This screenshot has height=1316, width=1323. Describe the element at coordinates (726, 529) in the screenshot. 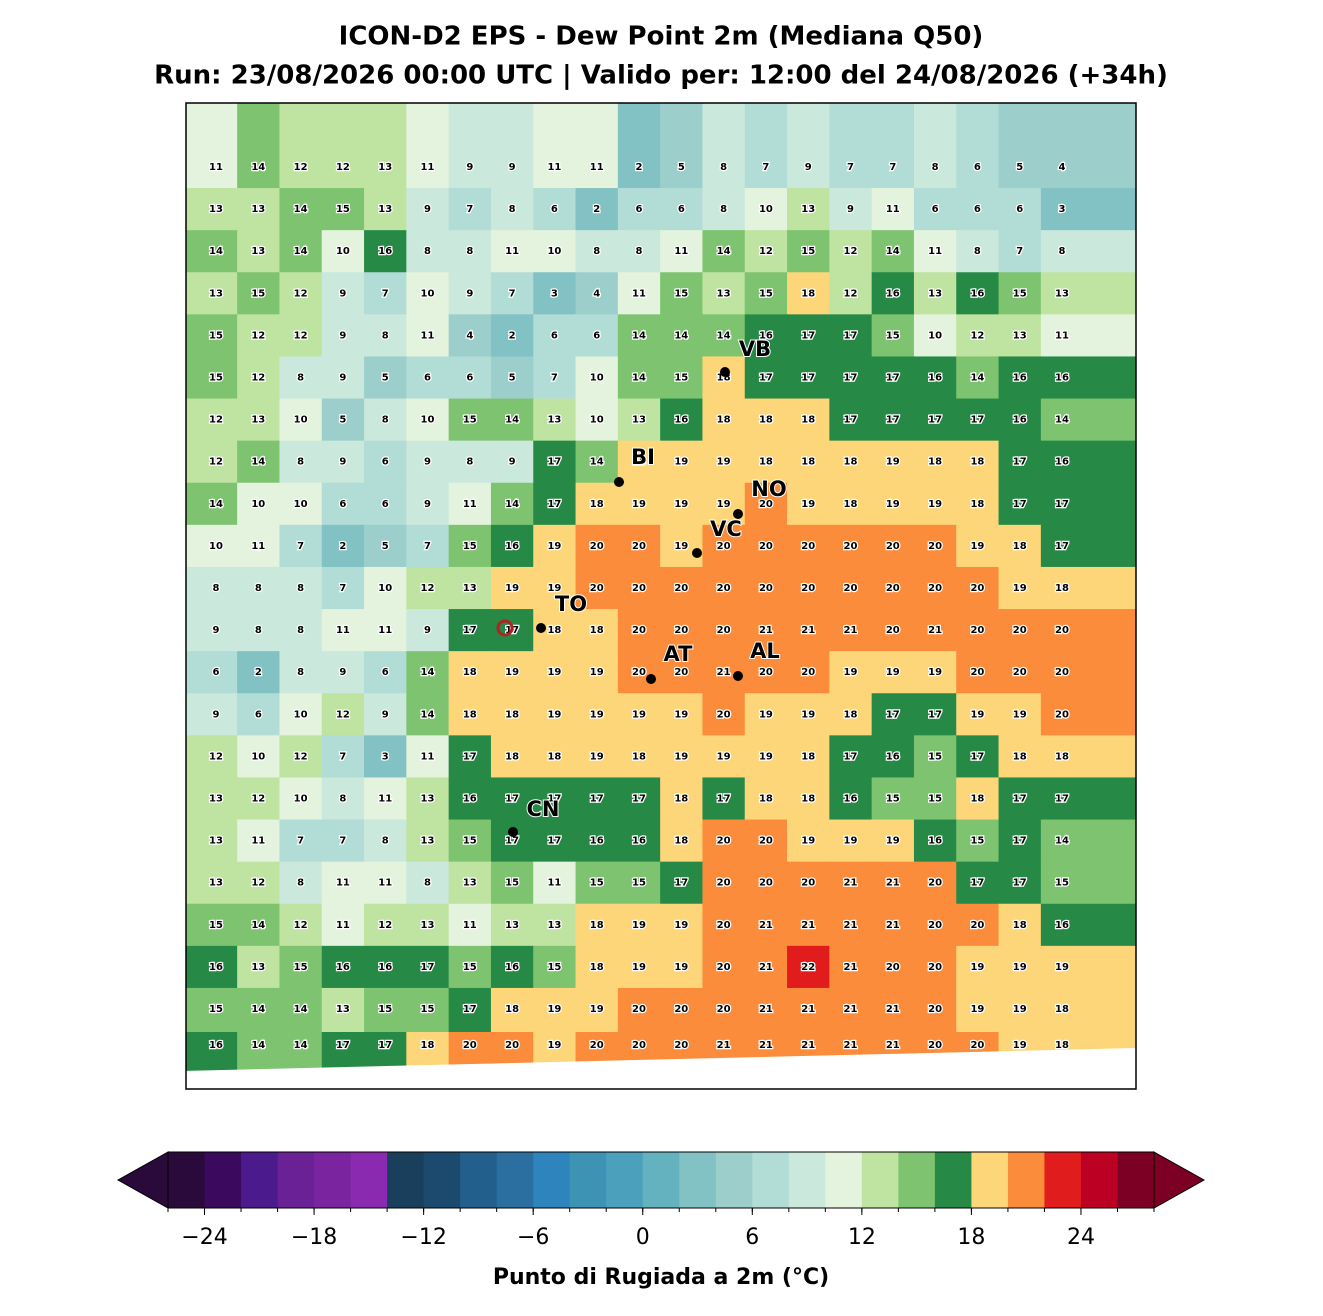

I see `city-label: VC` at that location.